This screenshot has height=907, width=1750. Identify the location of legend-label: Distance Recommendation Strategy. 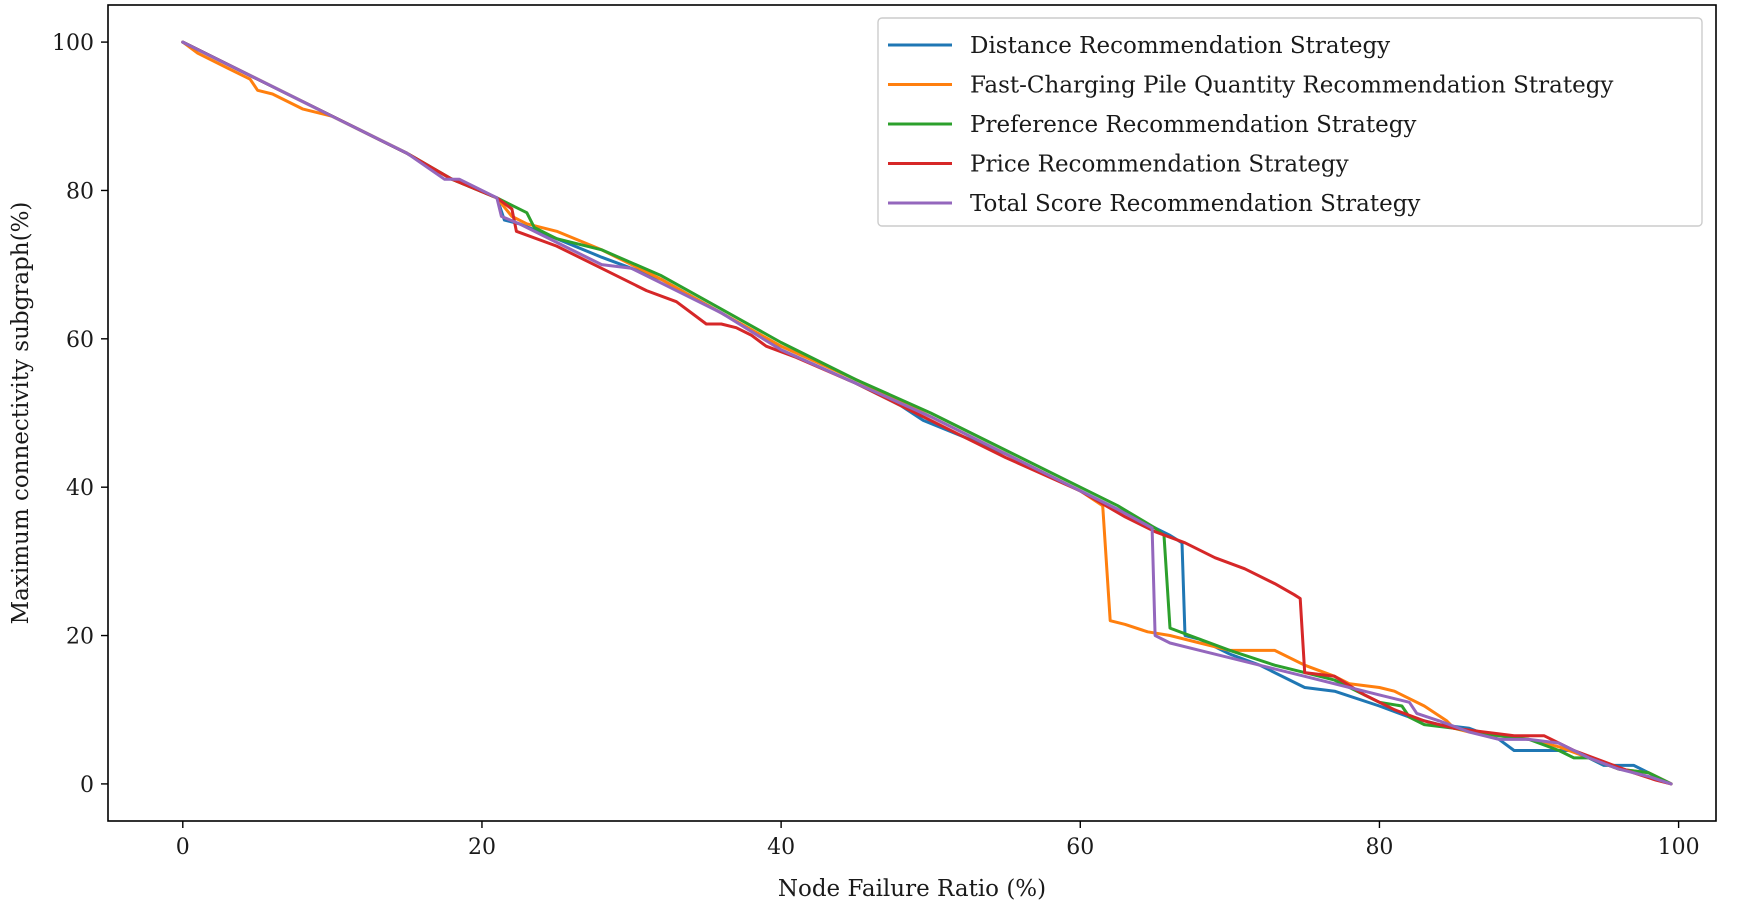
(1180, 46).